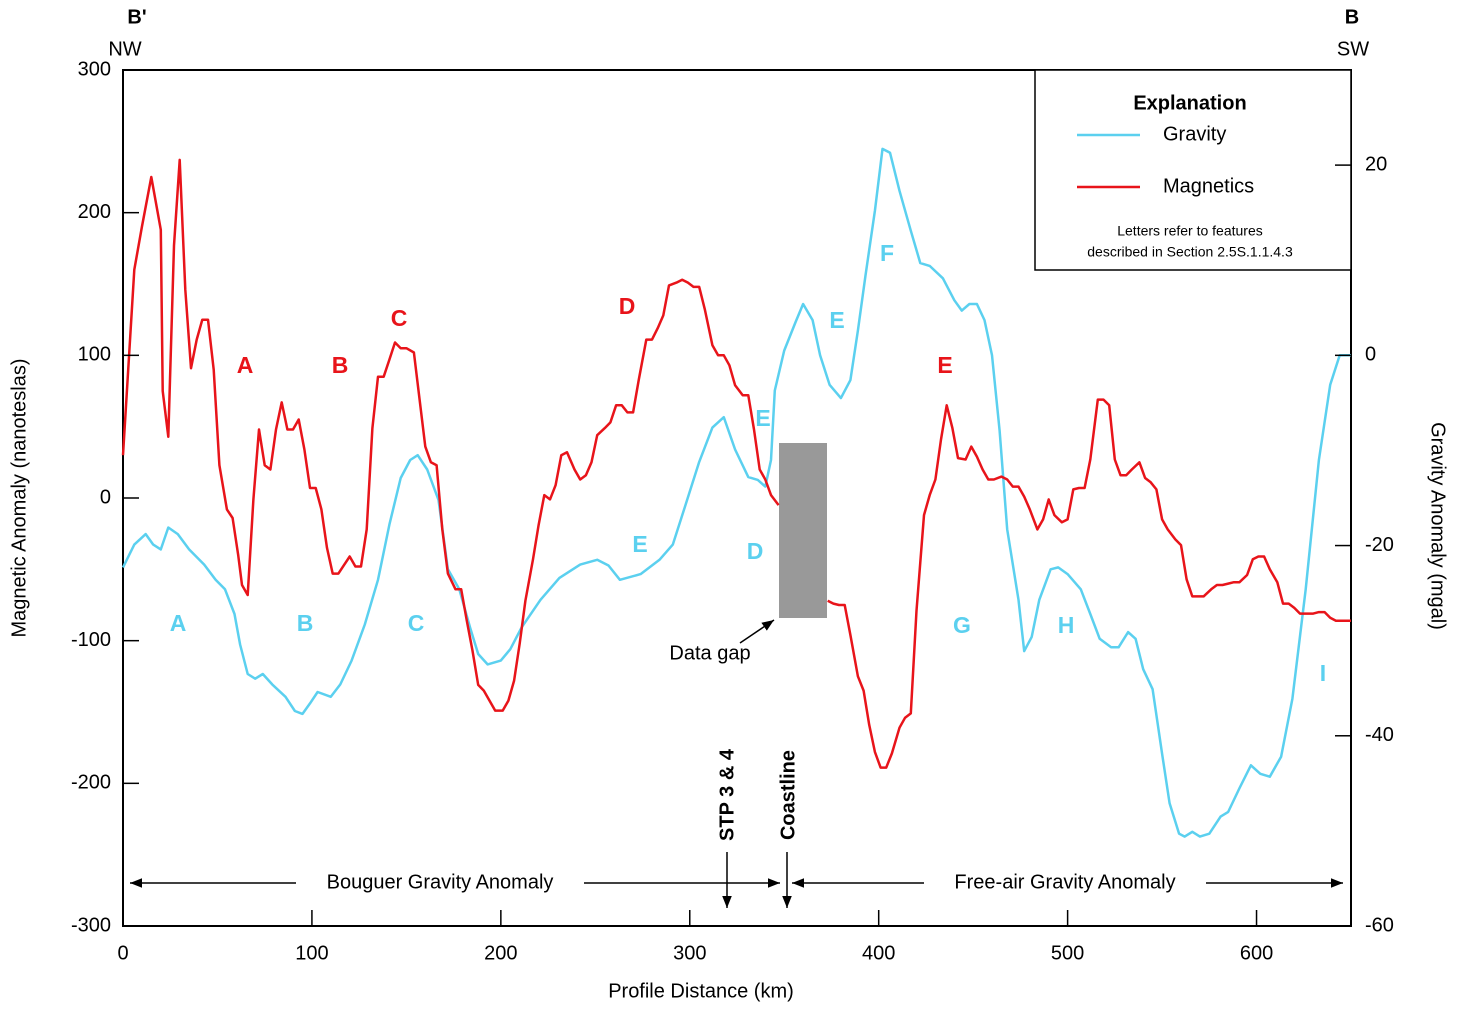 The image size is (1459, 1009). What do you see at coordinates (1323, 673) in the screenshot?
I see `feature-letter: I` at bounding box center [1323, 673].